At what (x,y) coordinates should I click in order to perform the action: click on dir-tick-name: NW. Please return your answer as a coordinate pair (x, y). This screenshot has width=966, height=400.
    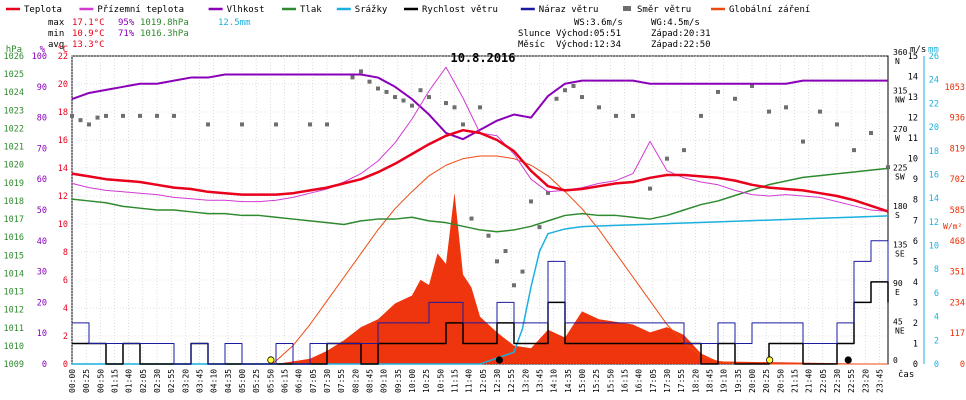
    Looking at the image, I should click on (900, 100).